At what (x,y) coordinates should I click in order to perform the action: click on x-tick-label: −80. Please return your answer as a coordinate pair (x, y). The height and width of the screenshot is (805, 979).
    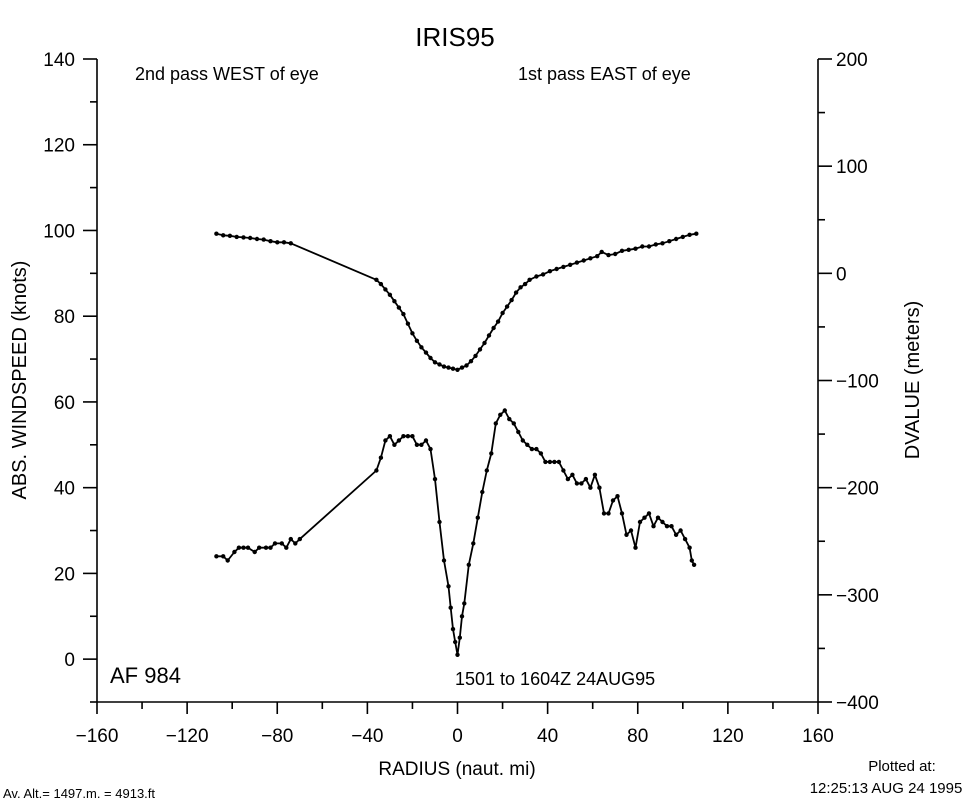
    Looking at the image, I should click on (277, 736).